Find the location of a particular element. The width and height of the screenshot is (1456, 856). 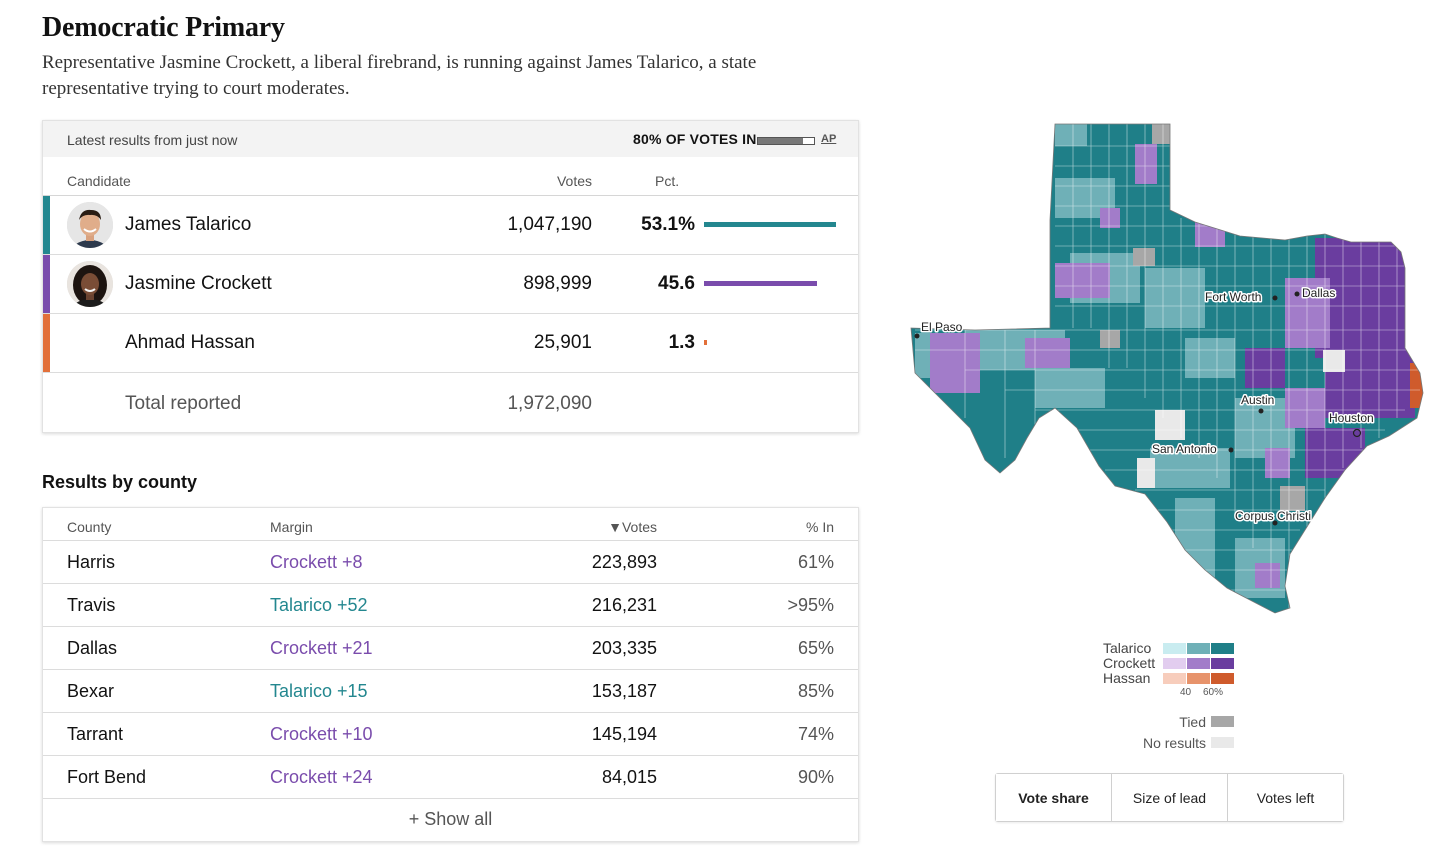

city-label-corpus-christi: Corpus Christi is located at coordinates (1273, 516).